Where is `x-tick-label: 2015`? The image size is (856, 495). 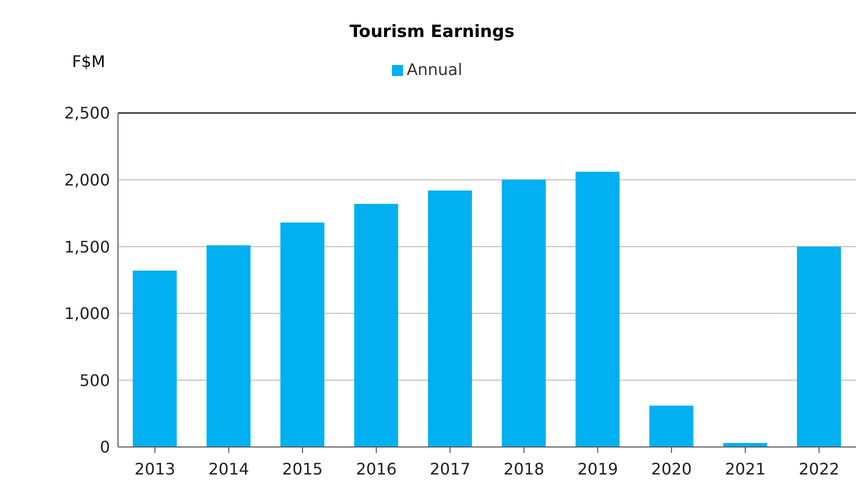 x-tick-label: 2015 is located at coordinates (302, 468).